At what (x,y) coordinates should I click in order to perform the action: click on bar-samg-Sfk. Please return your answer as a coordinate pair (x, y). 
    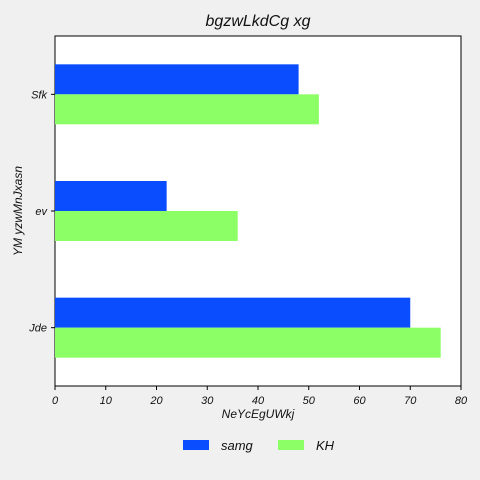
    Looking at the image, I should click on (177, 79).